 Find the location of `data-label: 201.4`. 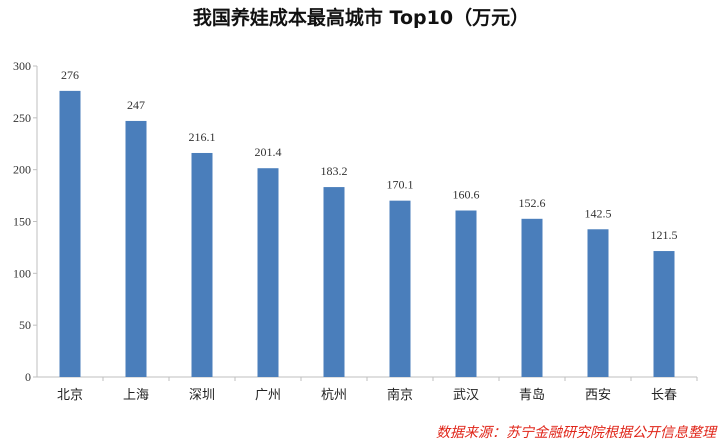

data-label: 201.4 is located at coordinates (268, 152).